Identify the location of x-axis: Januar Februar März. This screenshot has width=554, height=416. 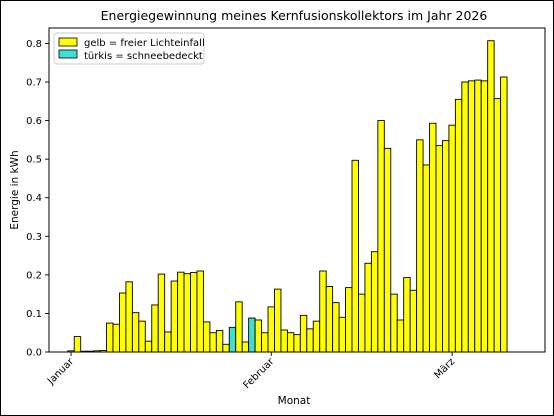
(251, 371).